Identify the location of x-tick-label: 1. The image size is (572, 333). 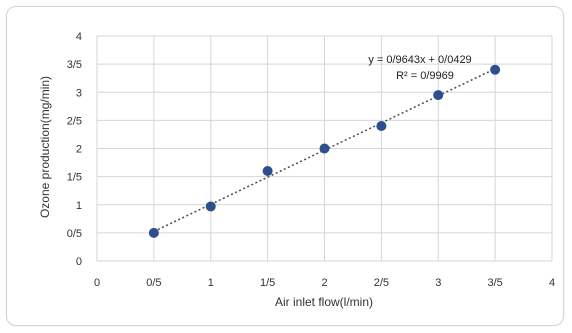
(211, 283).